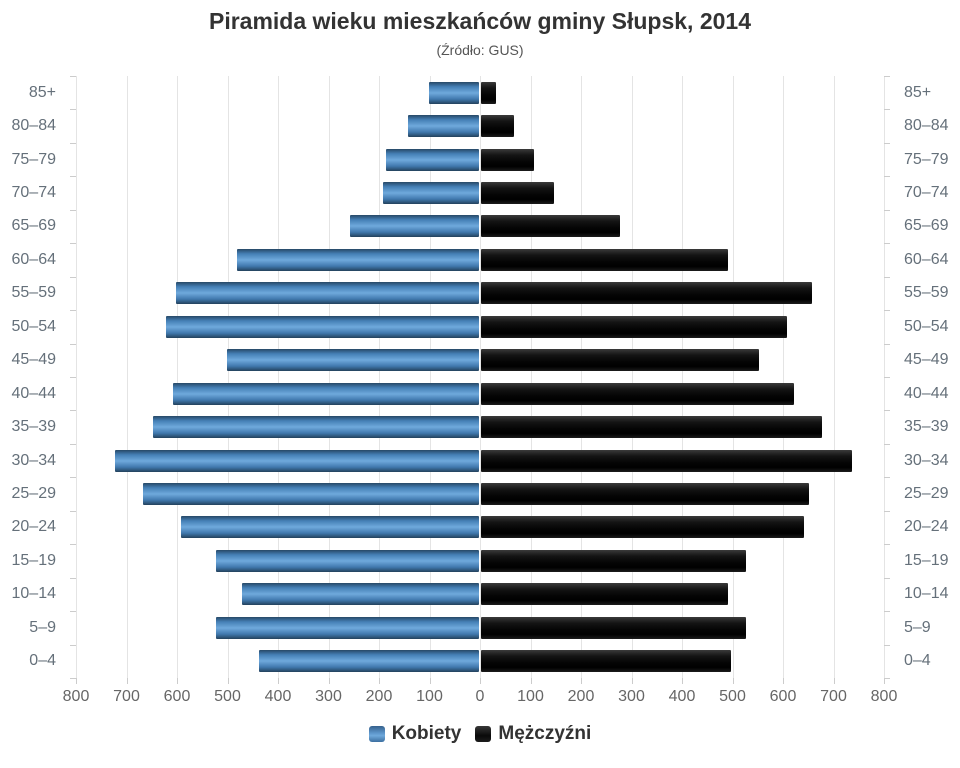 Image resolution: width=960 pixels, height=768 pixels. What do you see at coordinates (634, 326) in the screenshot?
I see `bar-men-50–54` at bounding box center [634, 326].